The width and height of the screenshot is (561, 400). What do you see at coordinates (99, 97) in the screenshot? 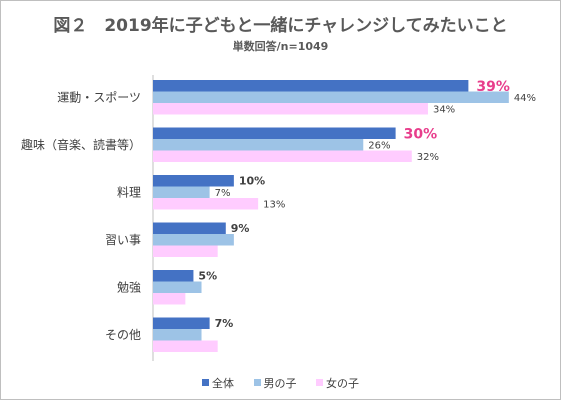
I see `category-label: 運動・スポーツ` at bounding box center [99, 97].